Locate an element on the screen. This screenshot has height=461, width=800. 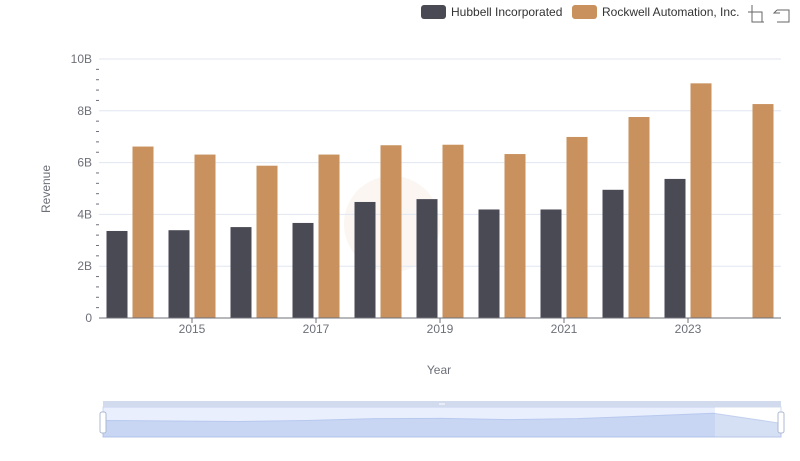
data-zoom-selection is located at coordinates (409, 422).